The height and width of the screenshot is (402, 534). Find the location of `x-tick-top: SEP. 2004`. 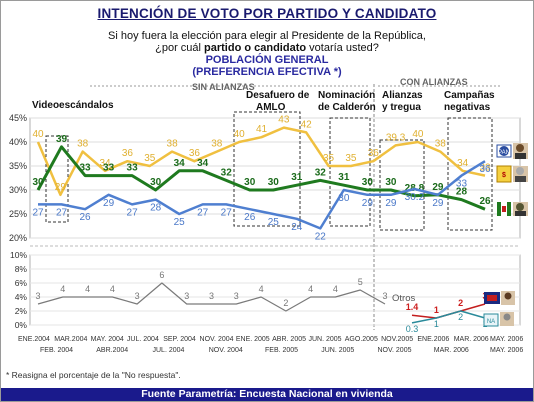

x-tick-top: SEP. 2004 is located at coordinates (179, 339).